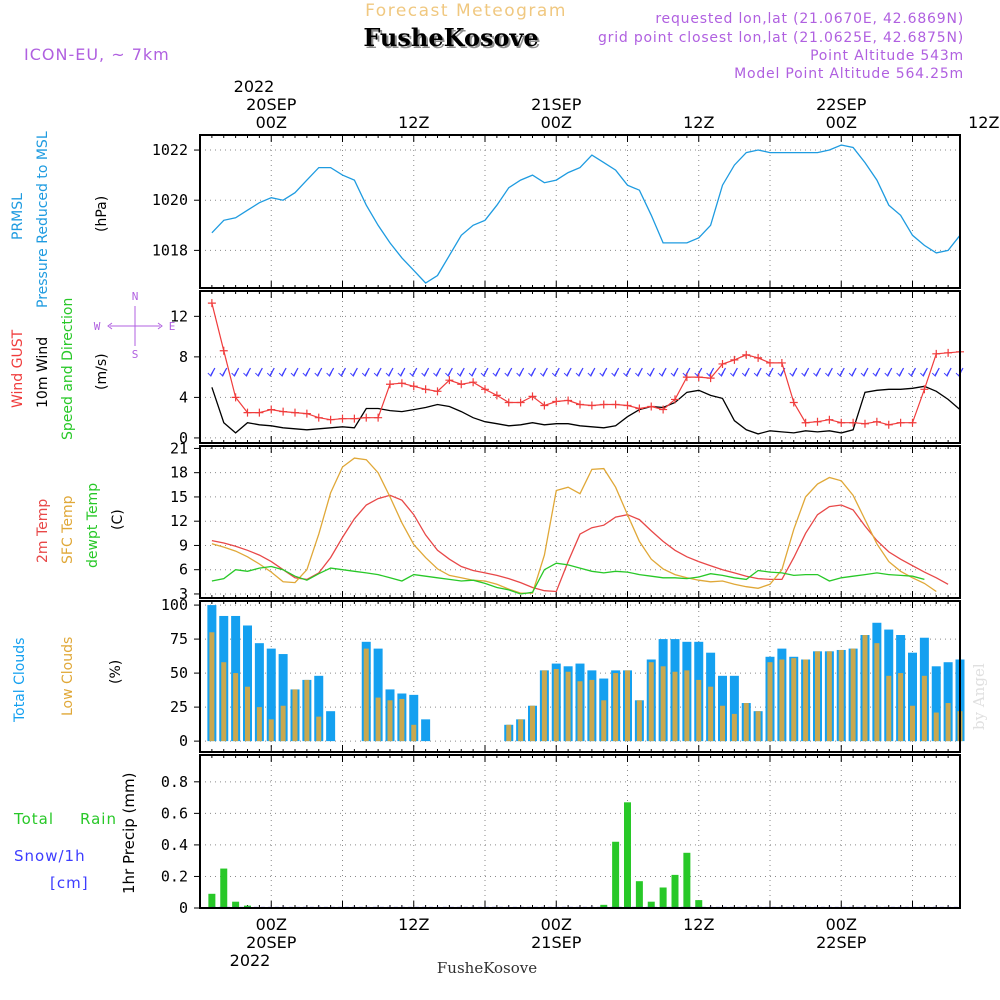 The width and height of the screenshot is (1000, 1000). What do you see at coordinates (135, 354) in the screenshot?
I see `compass-south: S` at bounding box center [135, 354].